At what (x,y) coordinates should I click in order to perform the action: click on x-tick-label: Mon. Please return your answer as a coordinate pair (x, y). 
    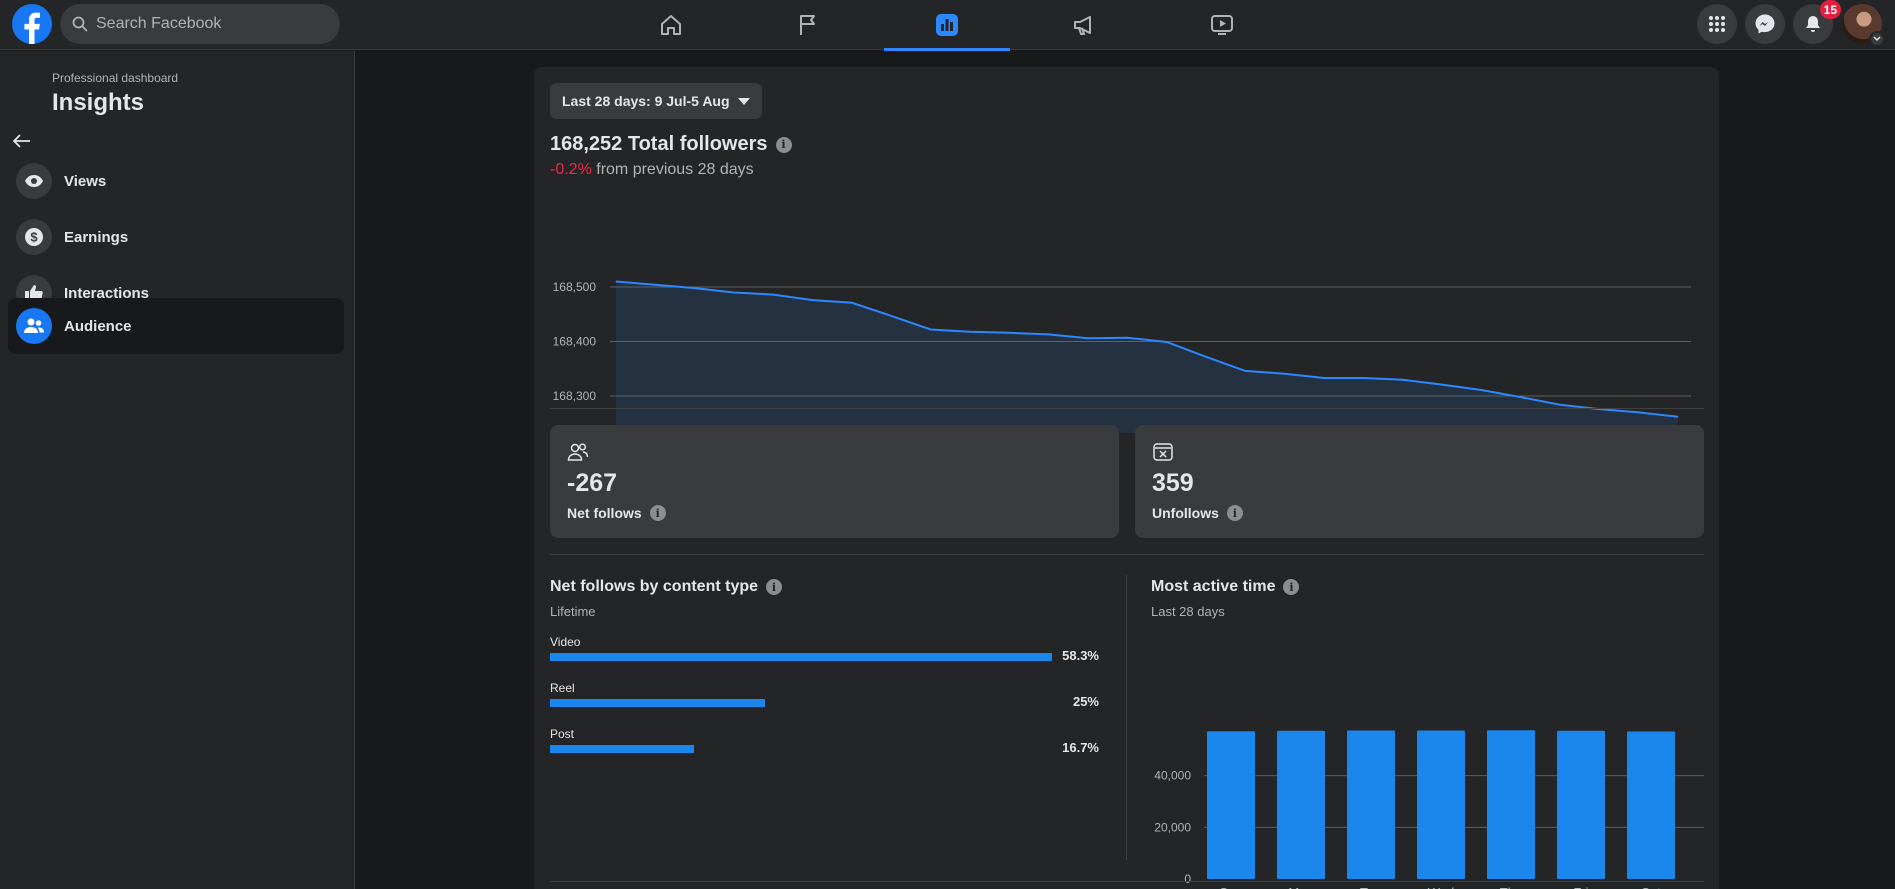
    Looking at the image, I should click on (1300, 887).